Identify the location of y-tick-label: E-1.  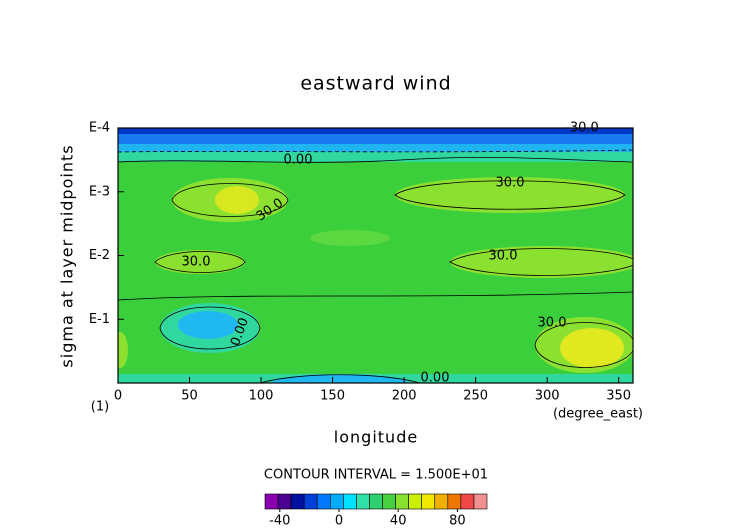
(99, 319).